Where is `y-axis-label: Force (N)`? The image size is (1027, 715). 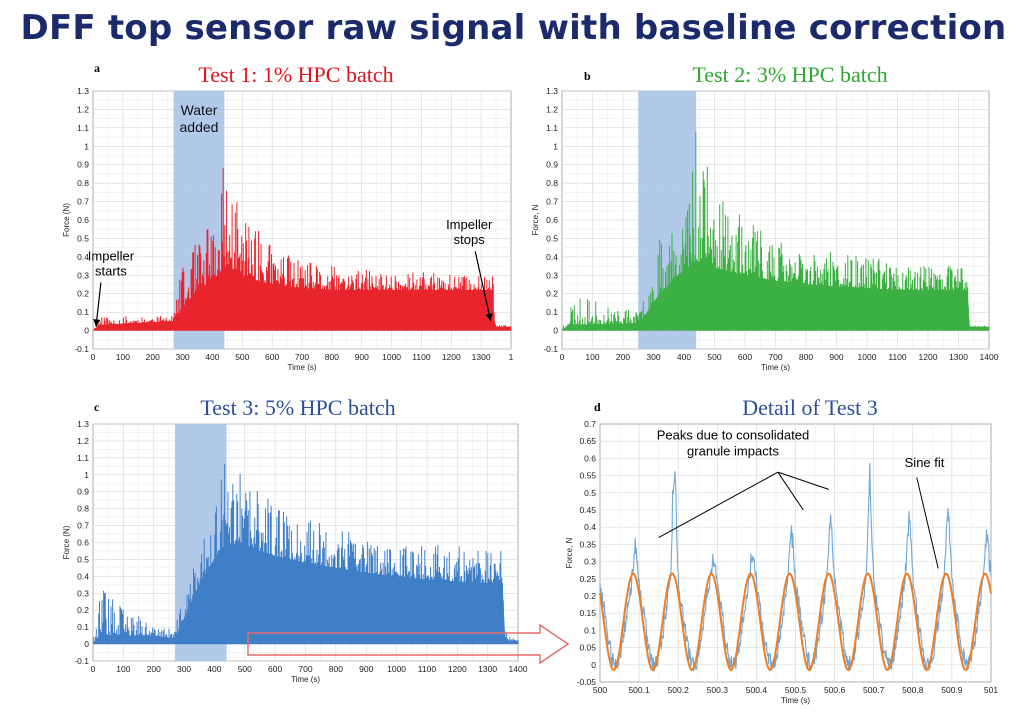 y-axis-label: Force (N) is located at coordinates (66, 220).